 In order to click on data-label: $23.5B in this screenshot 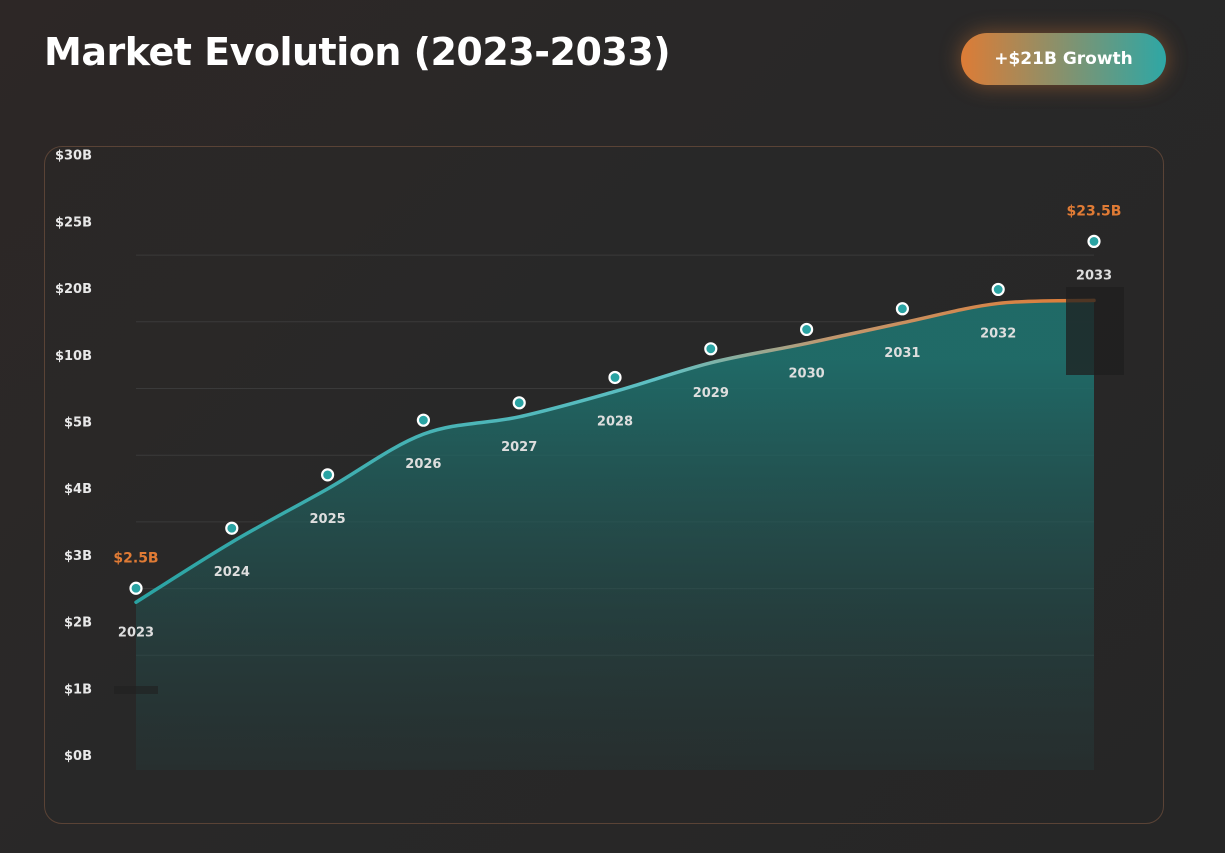, I will do `click(1094, 211)`.